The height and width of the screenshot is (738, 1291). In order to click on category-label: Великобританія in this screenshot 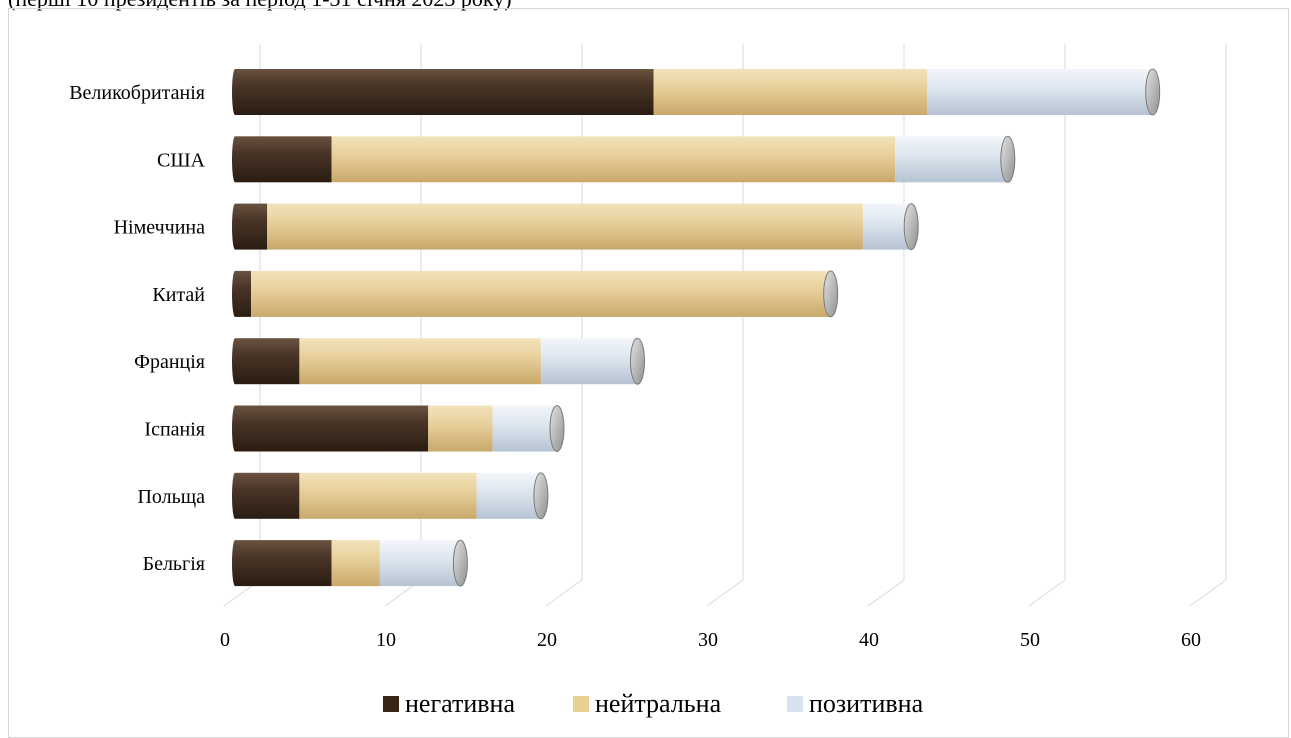, I will do `click(137, 93)`.